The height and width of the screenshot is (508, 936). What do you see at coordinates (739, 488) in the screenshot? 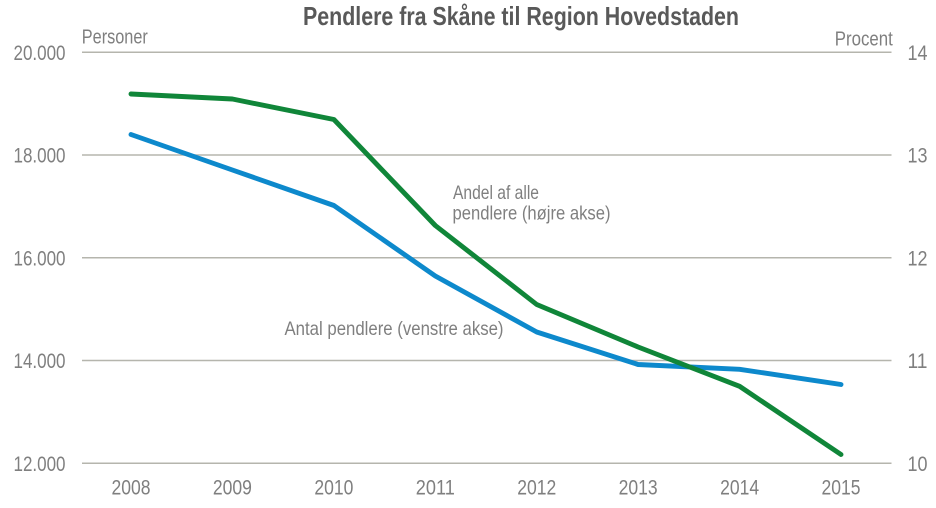
I see `svg-text: 2014` at bounding box center [739, 488].